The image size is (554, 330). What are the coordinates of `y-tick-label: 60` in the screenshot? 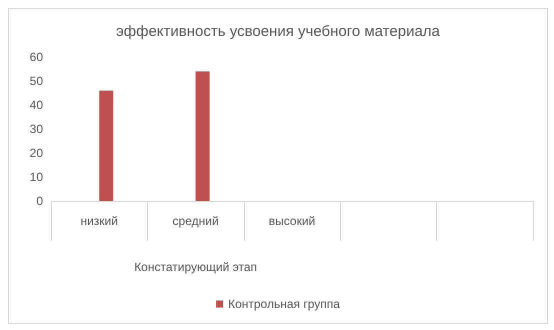 It's located at (37, 57).